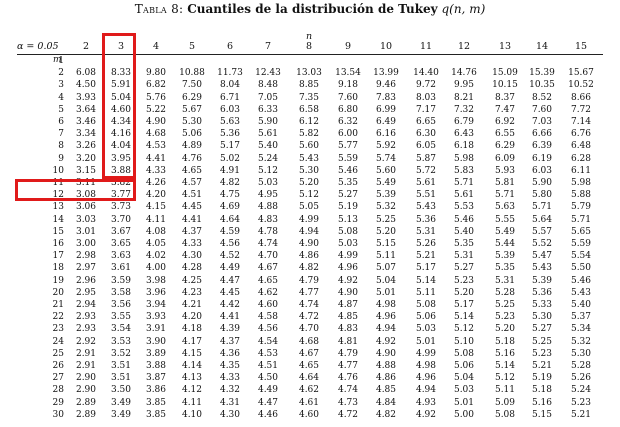 The height and width of the screenshot is (427, 620). Describe the element at coordinates (581, 97) in the screenshot. I see `table-cell: 8.66` at that location.